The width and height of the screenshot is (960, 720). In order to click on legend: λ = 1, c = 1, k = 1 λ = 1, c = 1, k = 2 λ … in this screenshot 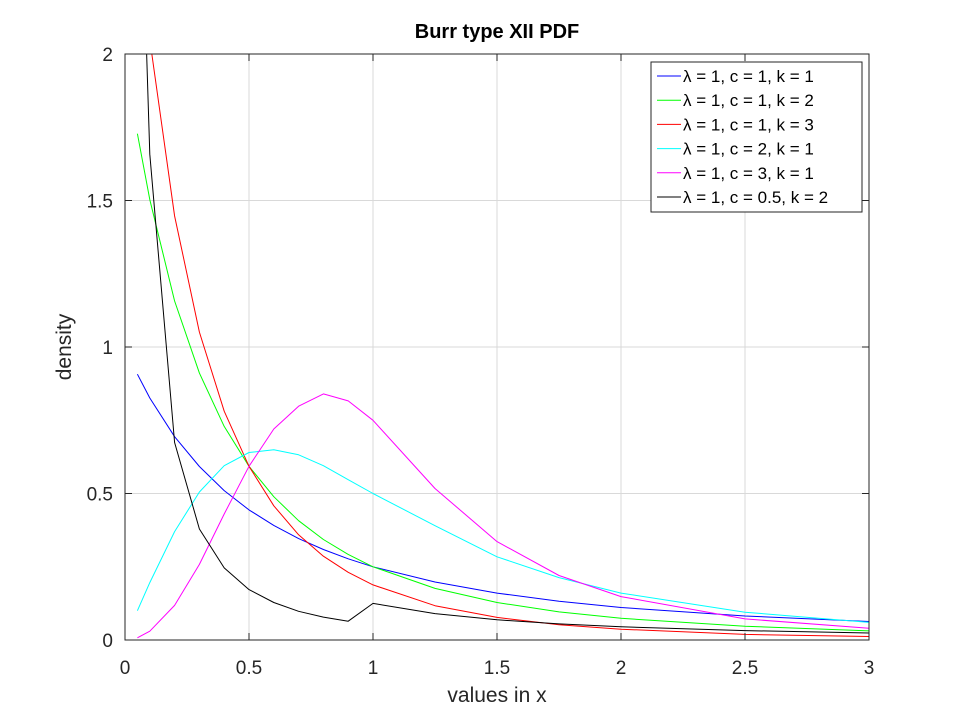, I will do `click(756, 137)`.